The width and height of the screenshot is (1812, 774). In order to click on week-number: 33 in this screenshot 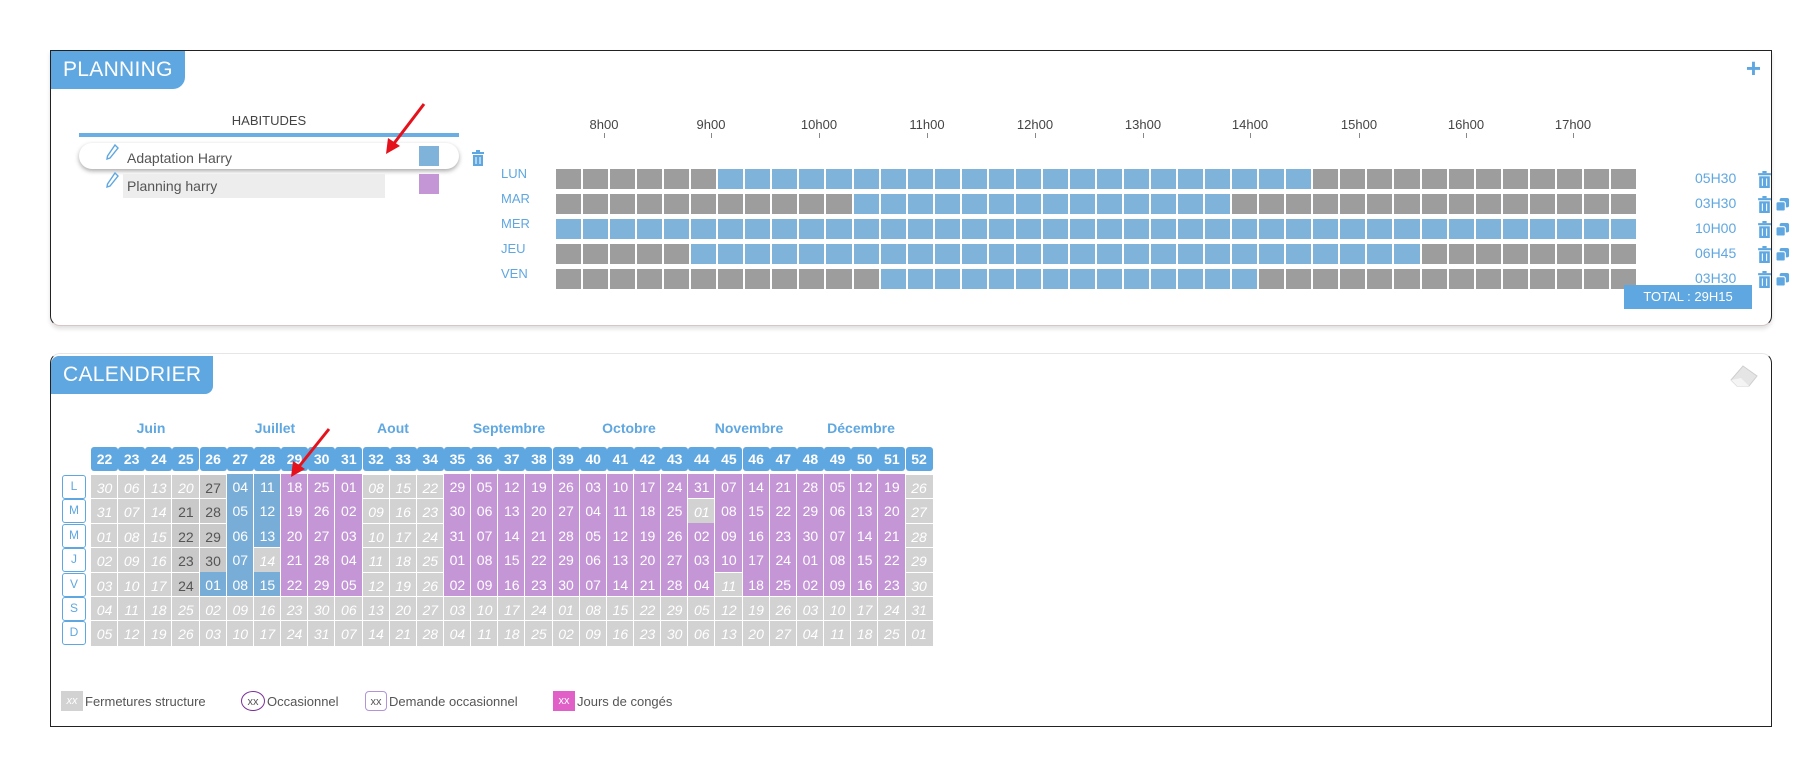, I will do `click(403, 459)`.